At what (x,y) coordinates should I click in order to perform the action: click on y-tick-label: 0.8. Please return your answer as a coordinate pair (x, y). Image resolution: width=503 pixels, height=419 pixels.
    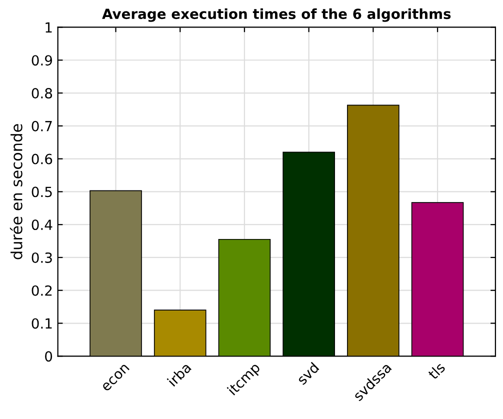
    Looking at the image, I should click on (42, 93).